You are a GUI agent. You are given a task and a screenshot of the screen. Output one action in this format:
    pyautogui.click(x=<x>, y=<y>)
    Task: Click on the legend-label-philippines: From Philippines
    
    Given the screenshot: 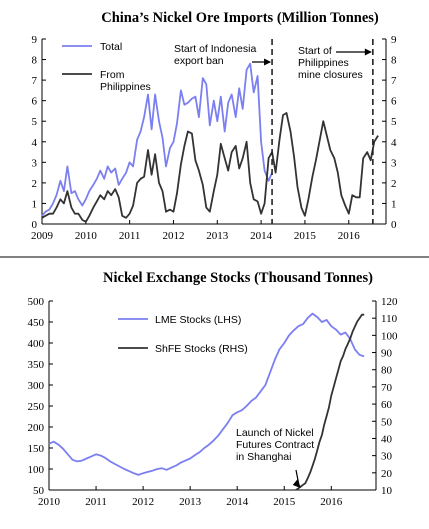 What is the action you would take?
    pyautogui.click(x=125, y=81)
    